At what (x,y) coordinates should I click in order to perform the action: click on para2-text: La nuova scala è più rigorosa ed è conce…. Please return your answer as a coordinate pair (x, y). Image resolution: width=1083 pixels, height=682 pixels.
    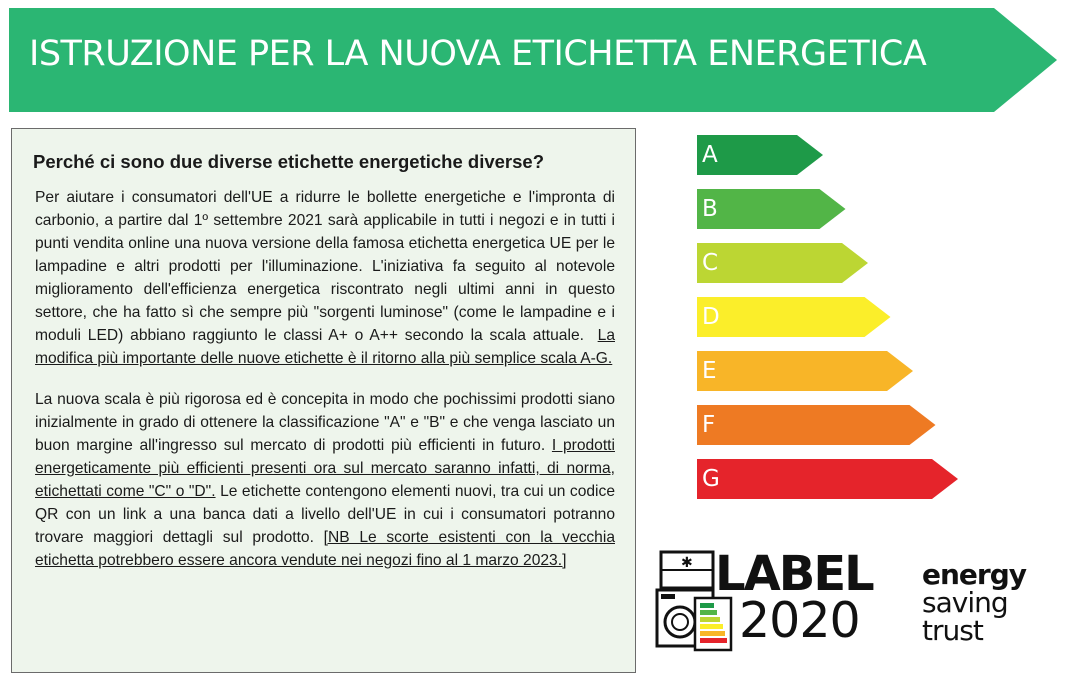
    Looking at the image, I should click on (325, 422).